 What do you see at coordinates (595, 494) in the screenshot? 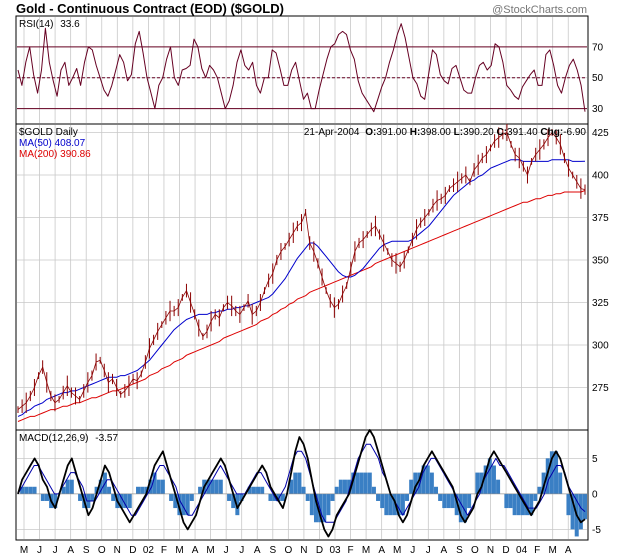
I see `y-tick-label: 0` at bounding box center [595, 494].